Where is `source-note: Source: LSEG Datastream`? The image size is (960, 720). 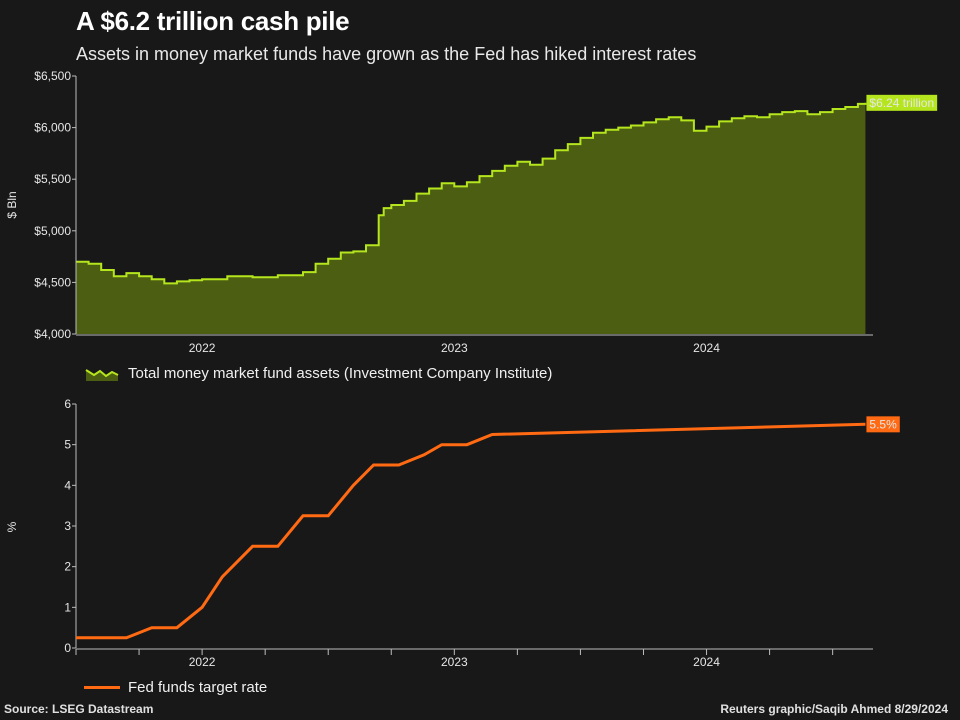 source-note: Source: LSEG Datastream is located at coordinates (79, 709).